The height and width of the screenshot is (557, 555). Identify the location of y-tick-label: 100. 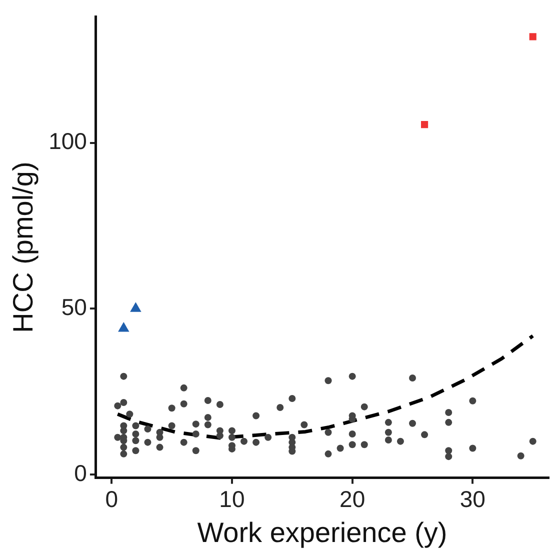
(67, 141).